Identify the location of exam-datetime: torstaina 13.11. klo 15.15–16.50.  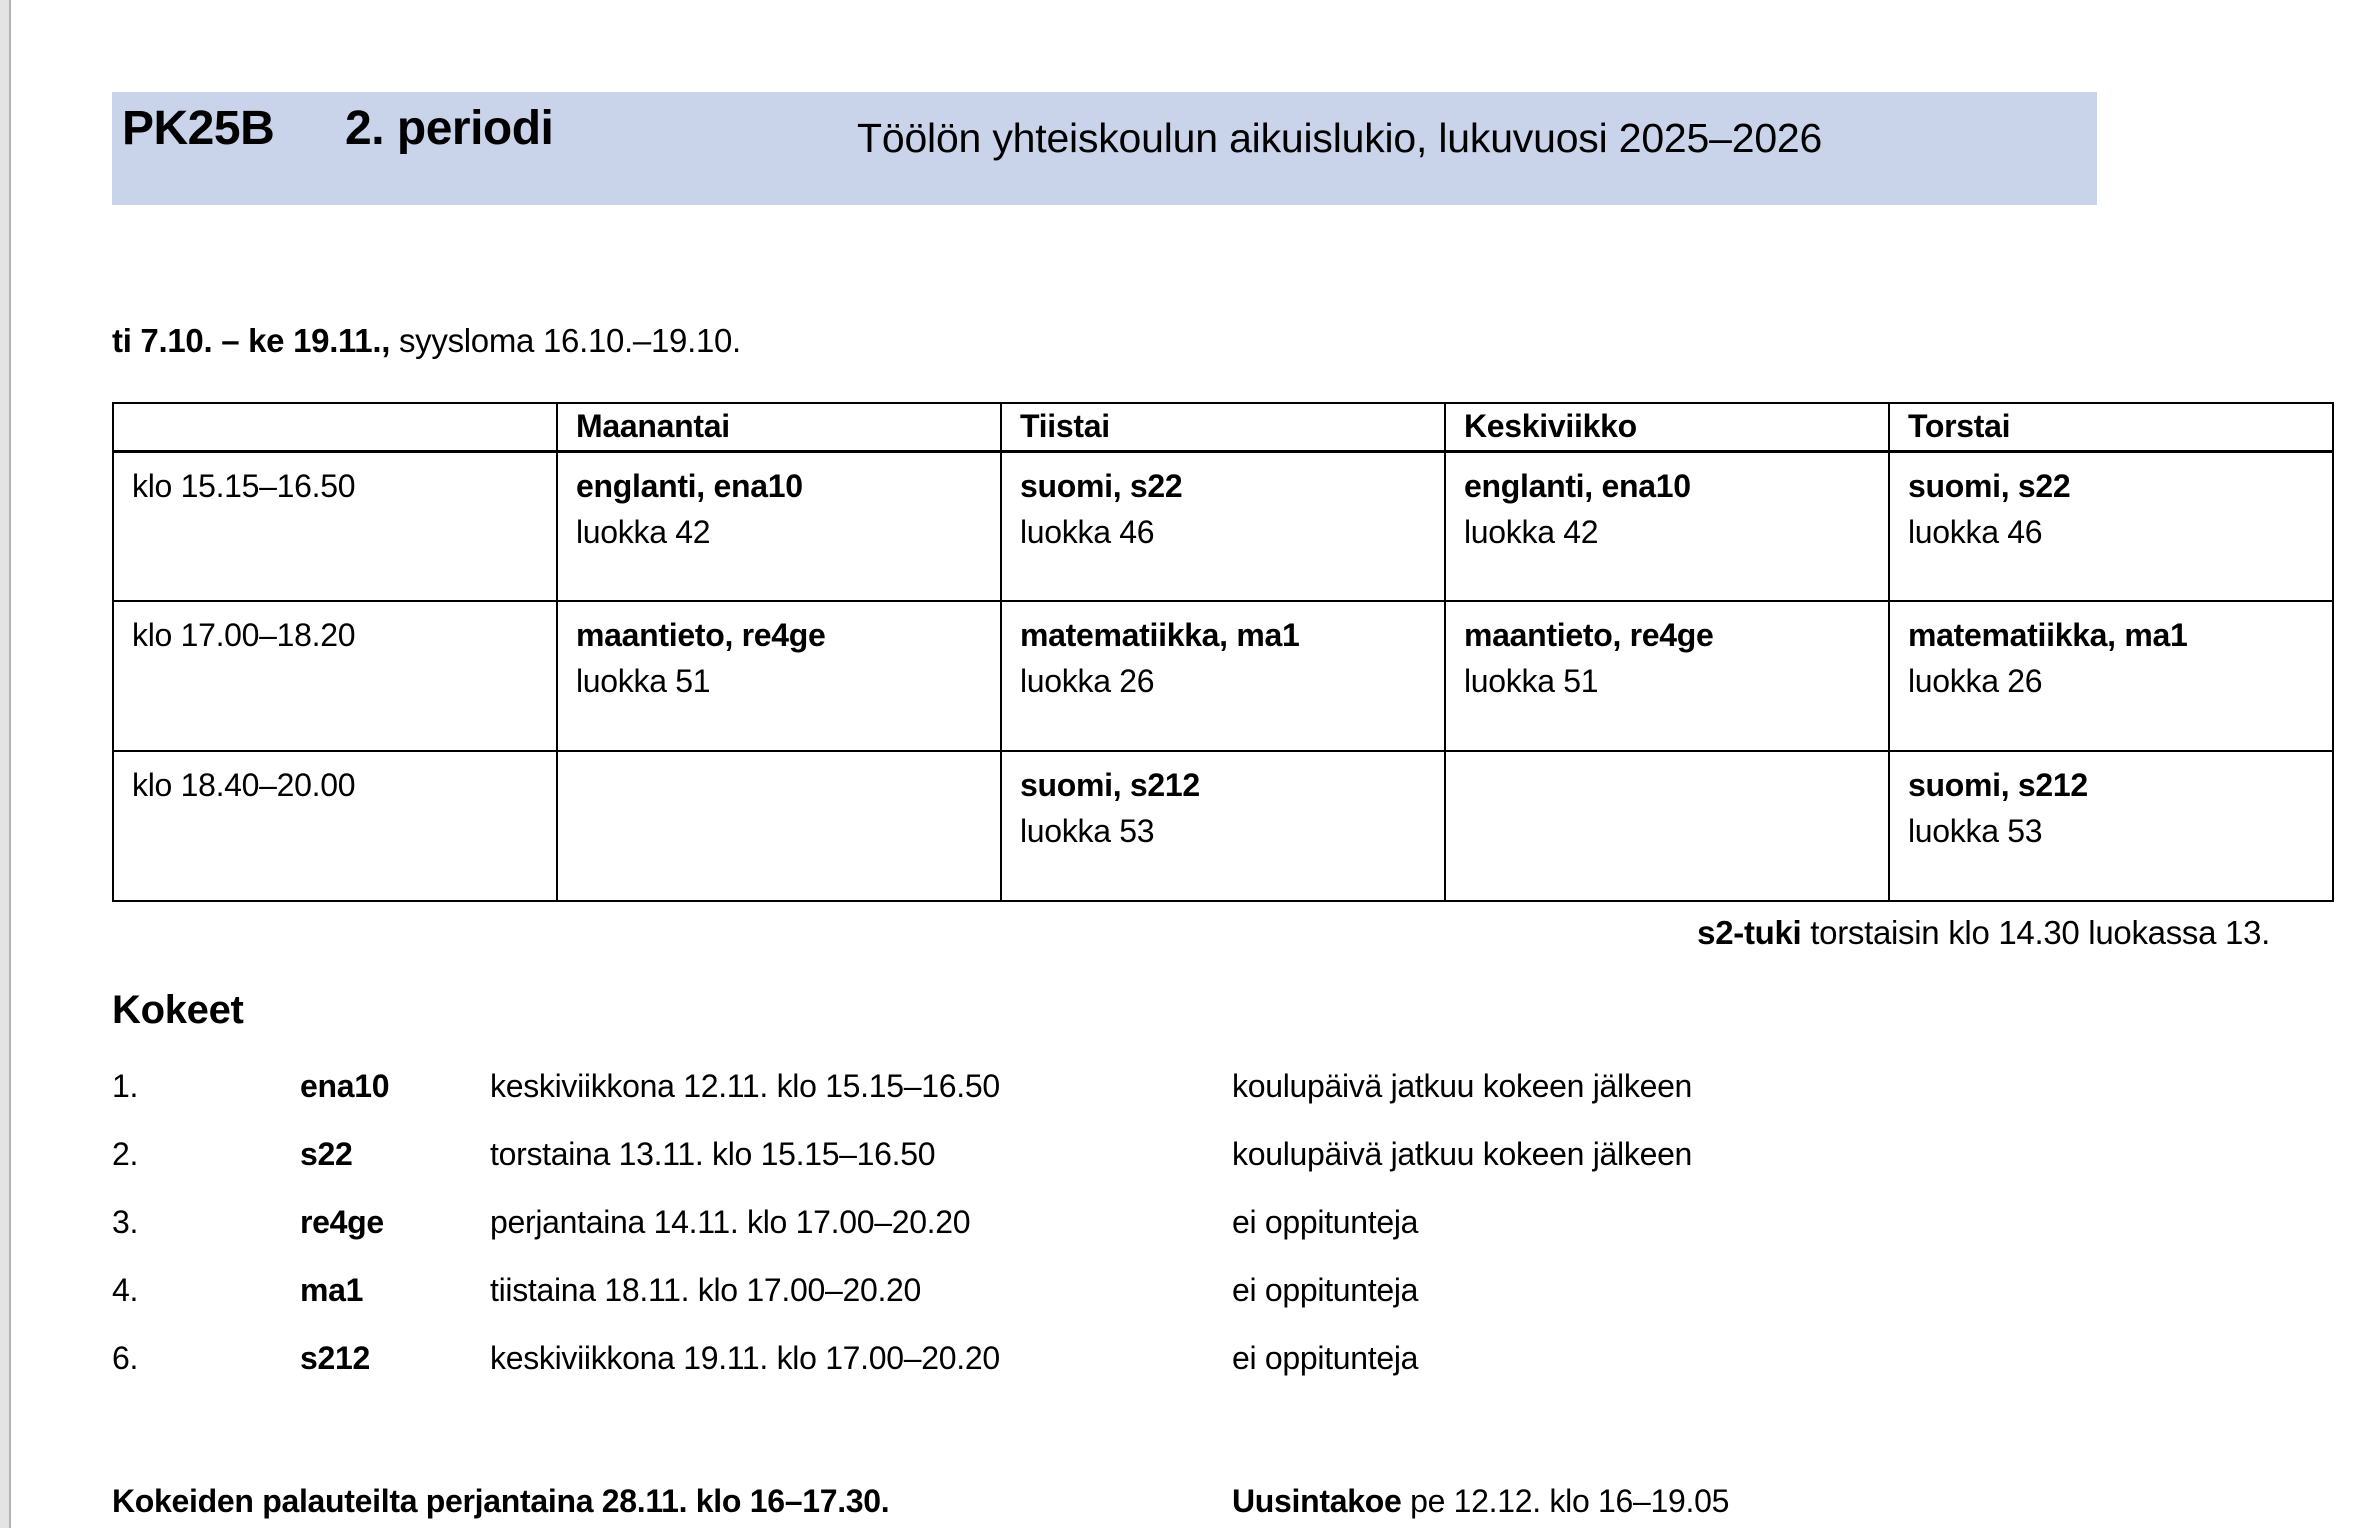
(713, 1154).